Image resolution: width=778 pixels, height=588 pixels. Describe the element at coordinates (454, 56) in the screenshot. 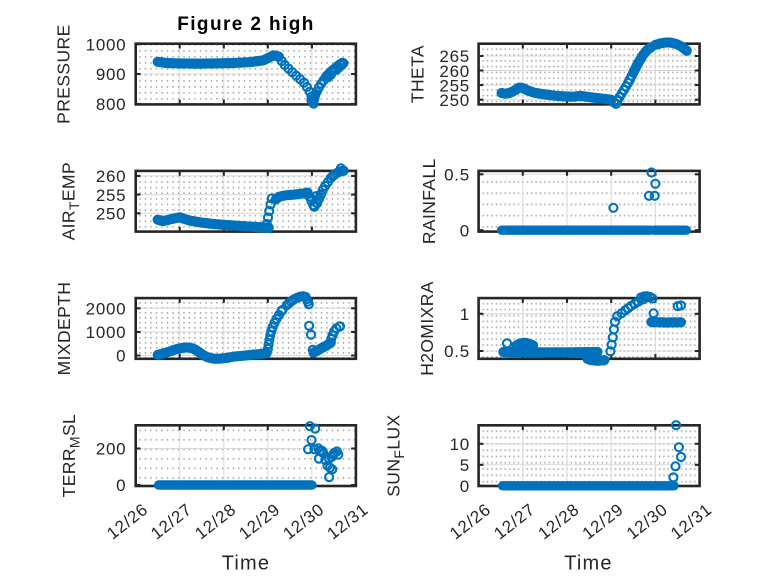

I see `svg-text: 265` at that location.